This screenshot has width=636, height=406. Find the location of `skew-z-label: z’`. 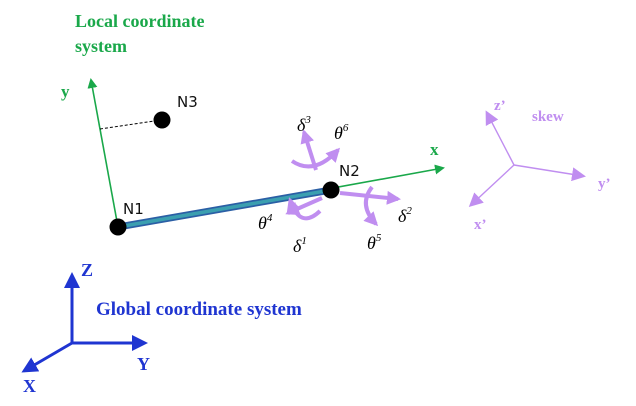

skew-z-label: z’ is located at coordinates (500, 106).